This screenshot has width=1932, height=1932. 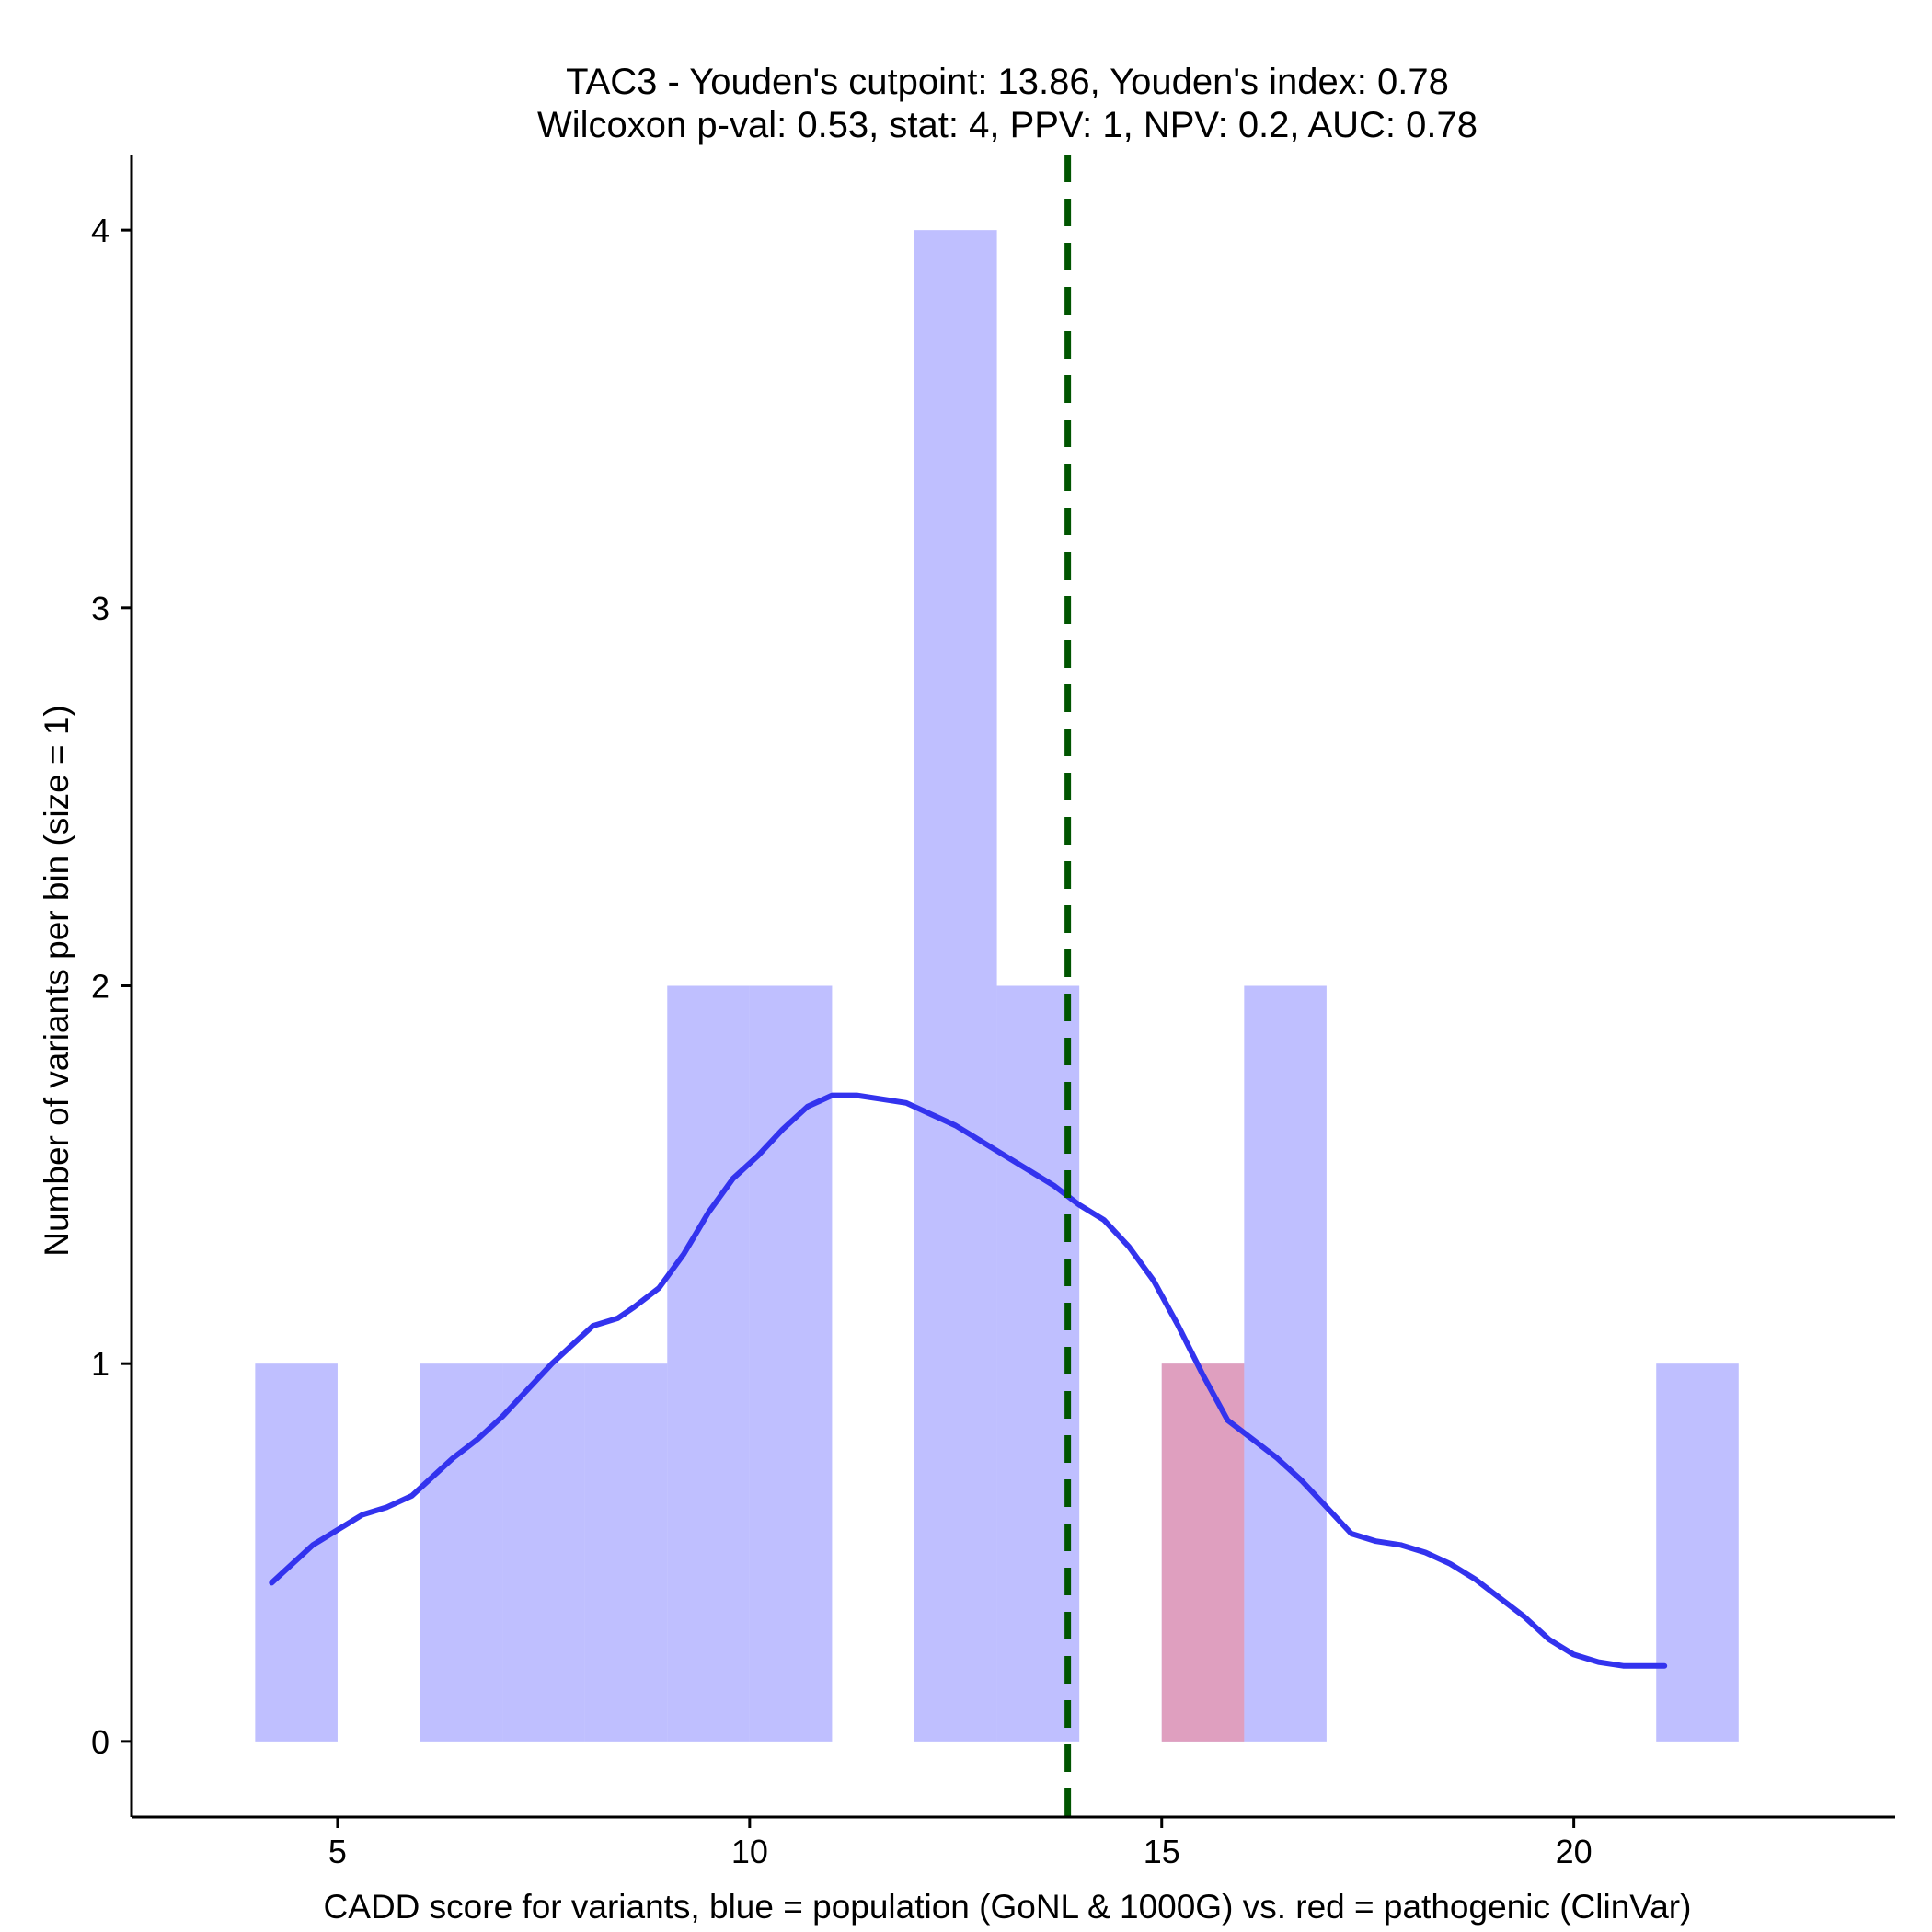 What do you see at coordinates (337, 1851) in the screenshot?
I see `x-tick-label-5: 5` at bounding box center [337, 1851].